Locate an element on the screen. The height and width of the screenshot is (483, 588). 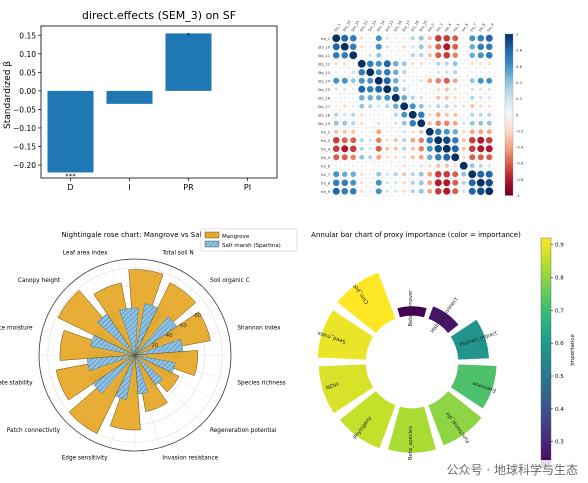
colorbar-tick: 0.6 is located at coordinates (519, 66).